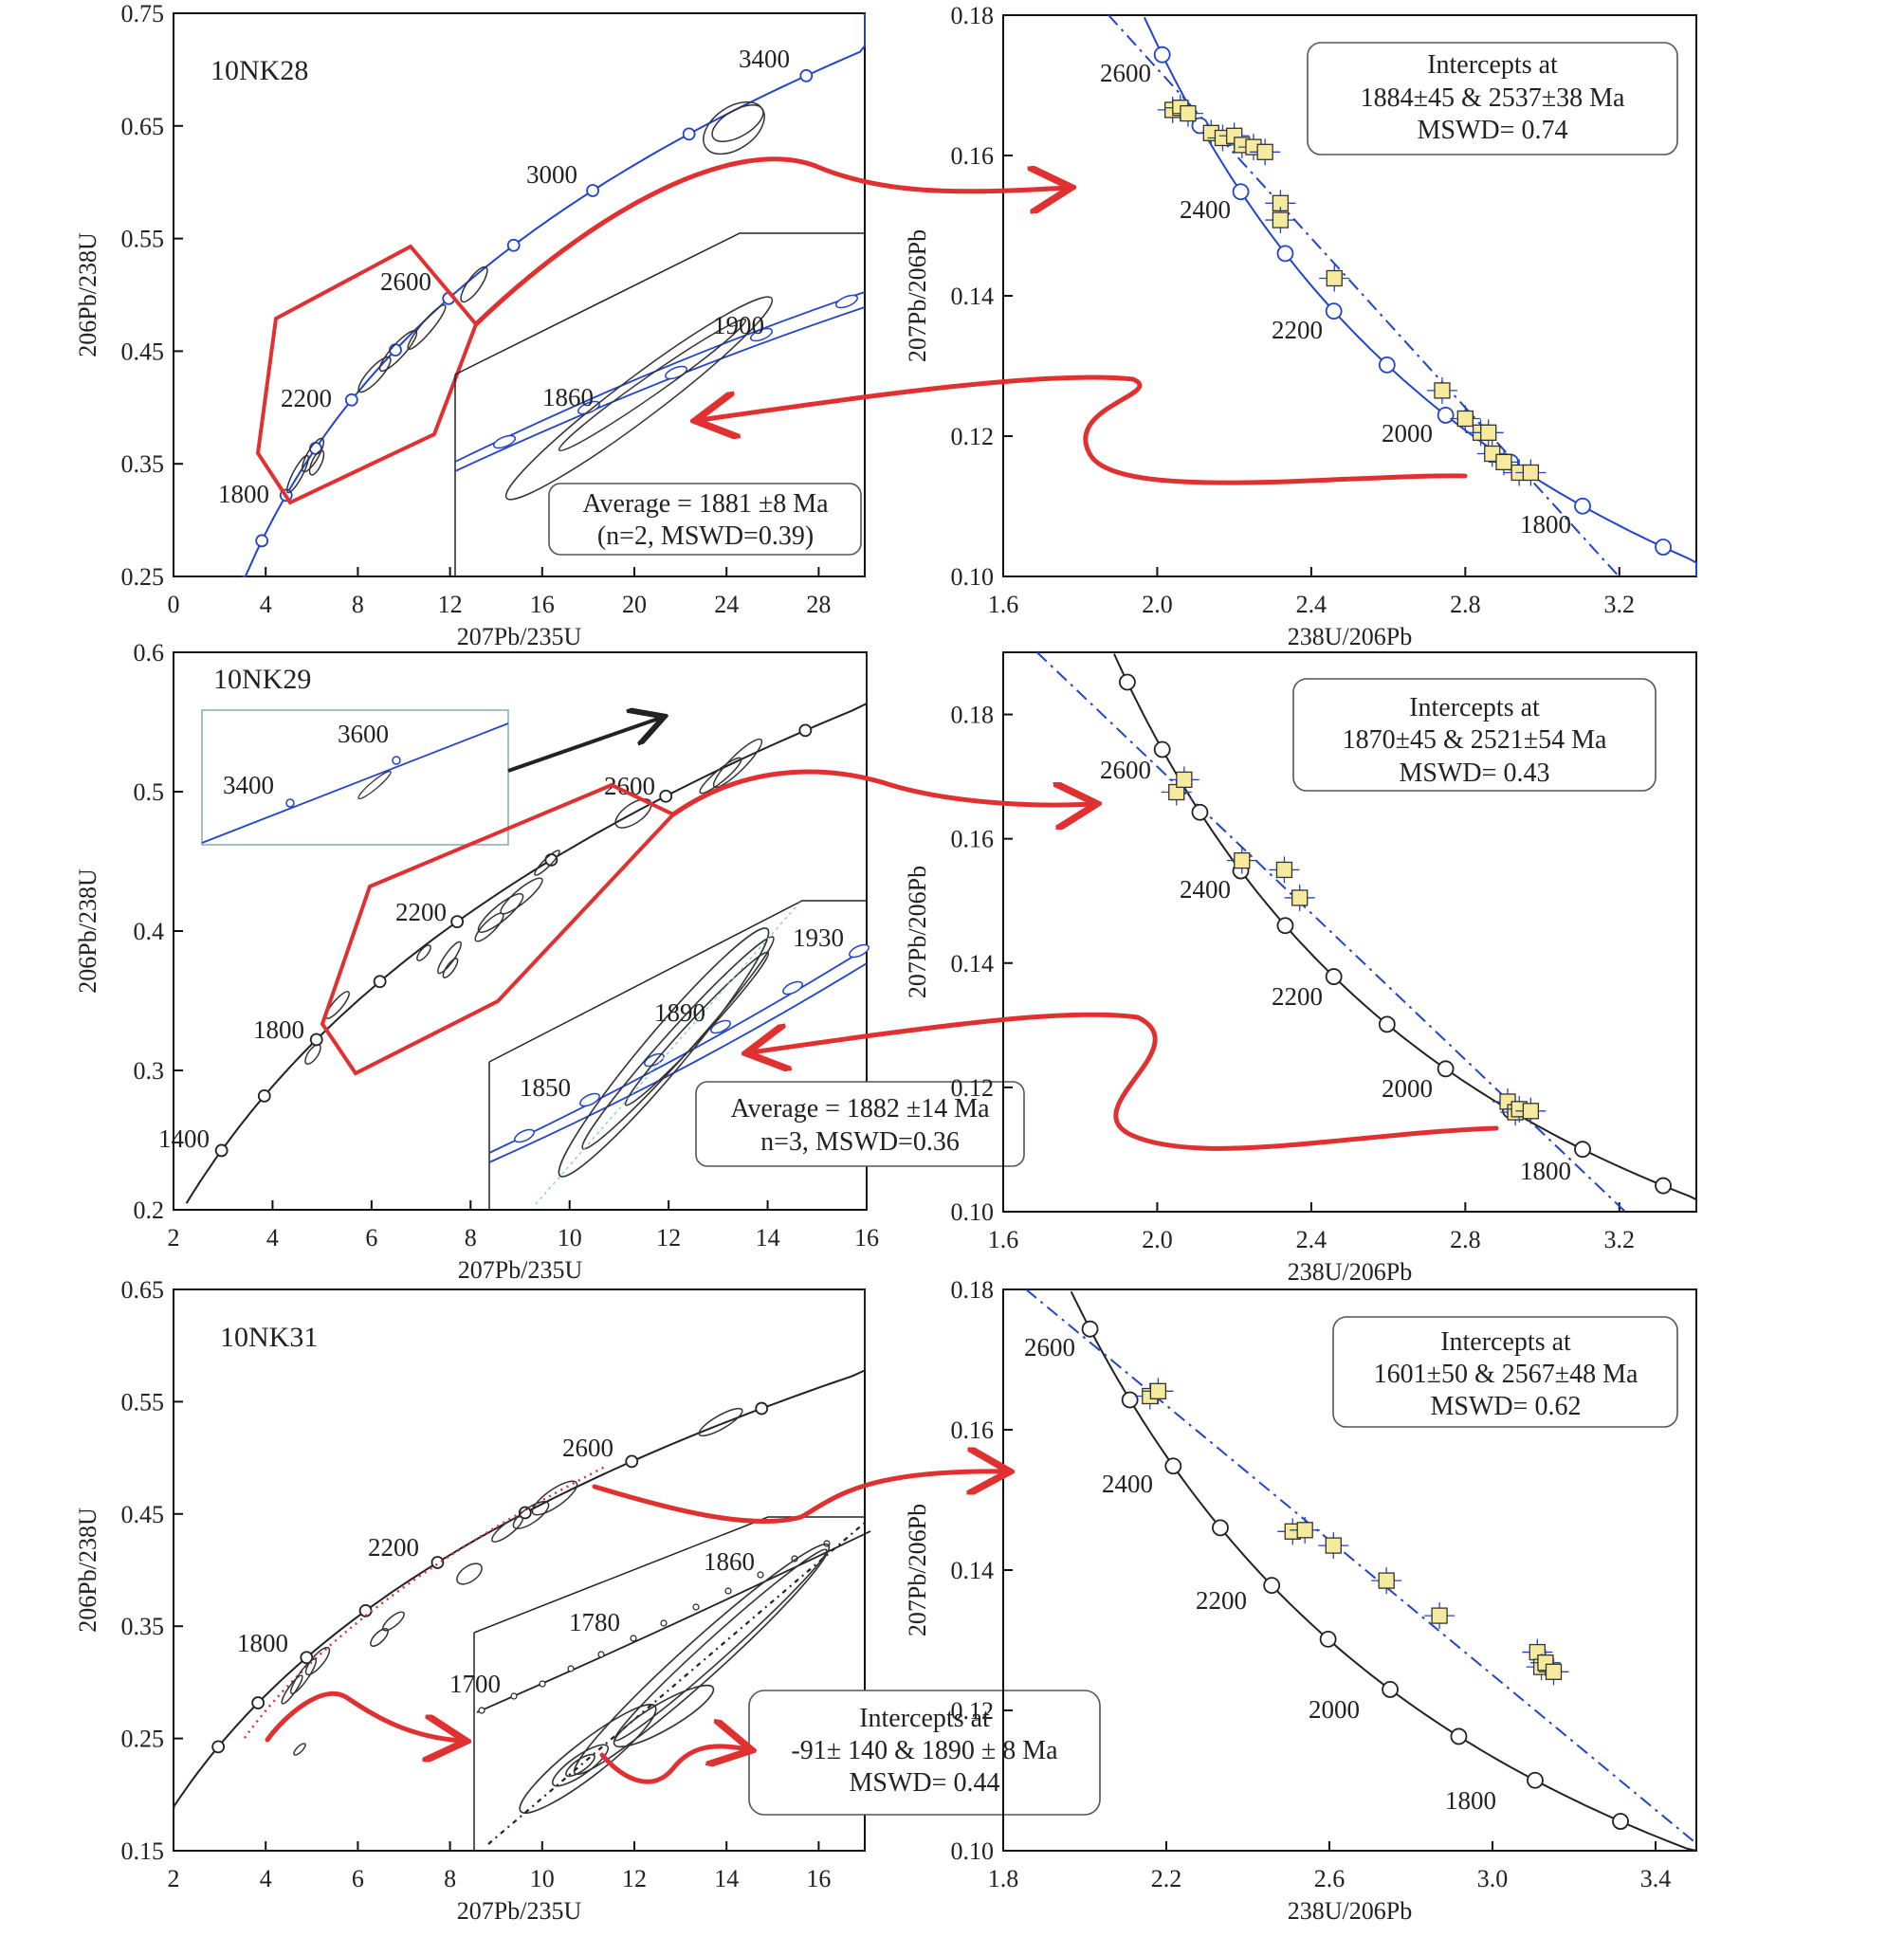  What do you see at coordinates (374, 785) in the screenshot?
I see `panel-3-top-inset-ellipse` at bounding box center [374, 785].